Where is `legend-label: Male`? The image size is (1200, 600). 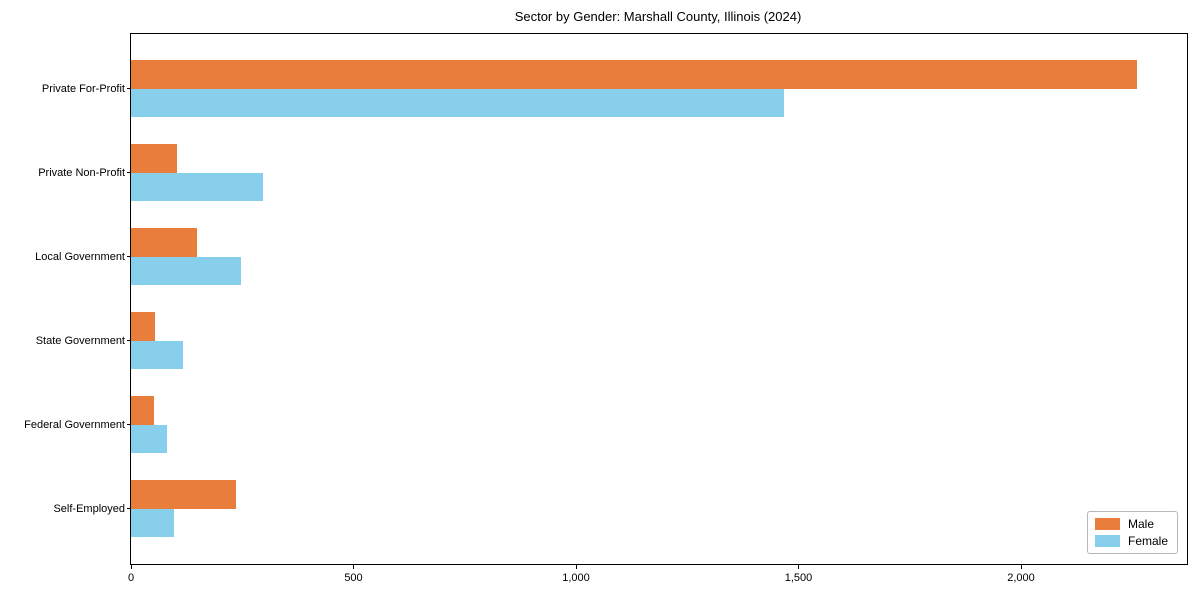 legend-label: Male is located at coordinates (1140, 524).